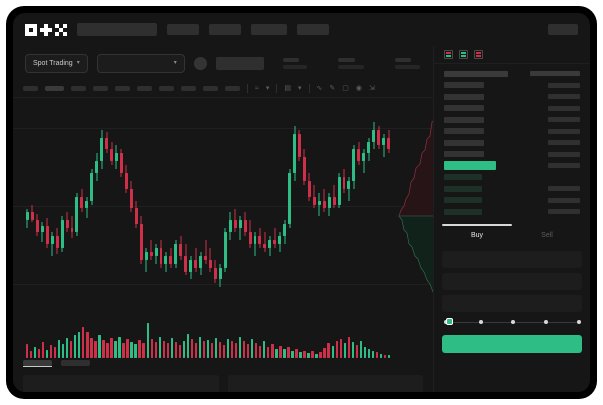 The width and height of the screenshot is (603, 405). What do you see at coordinates (564, 154) in the screenshot?
I see `ask-amount` at bounding box center [564, 154].